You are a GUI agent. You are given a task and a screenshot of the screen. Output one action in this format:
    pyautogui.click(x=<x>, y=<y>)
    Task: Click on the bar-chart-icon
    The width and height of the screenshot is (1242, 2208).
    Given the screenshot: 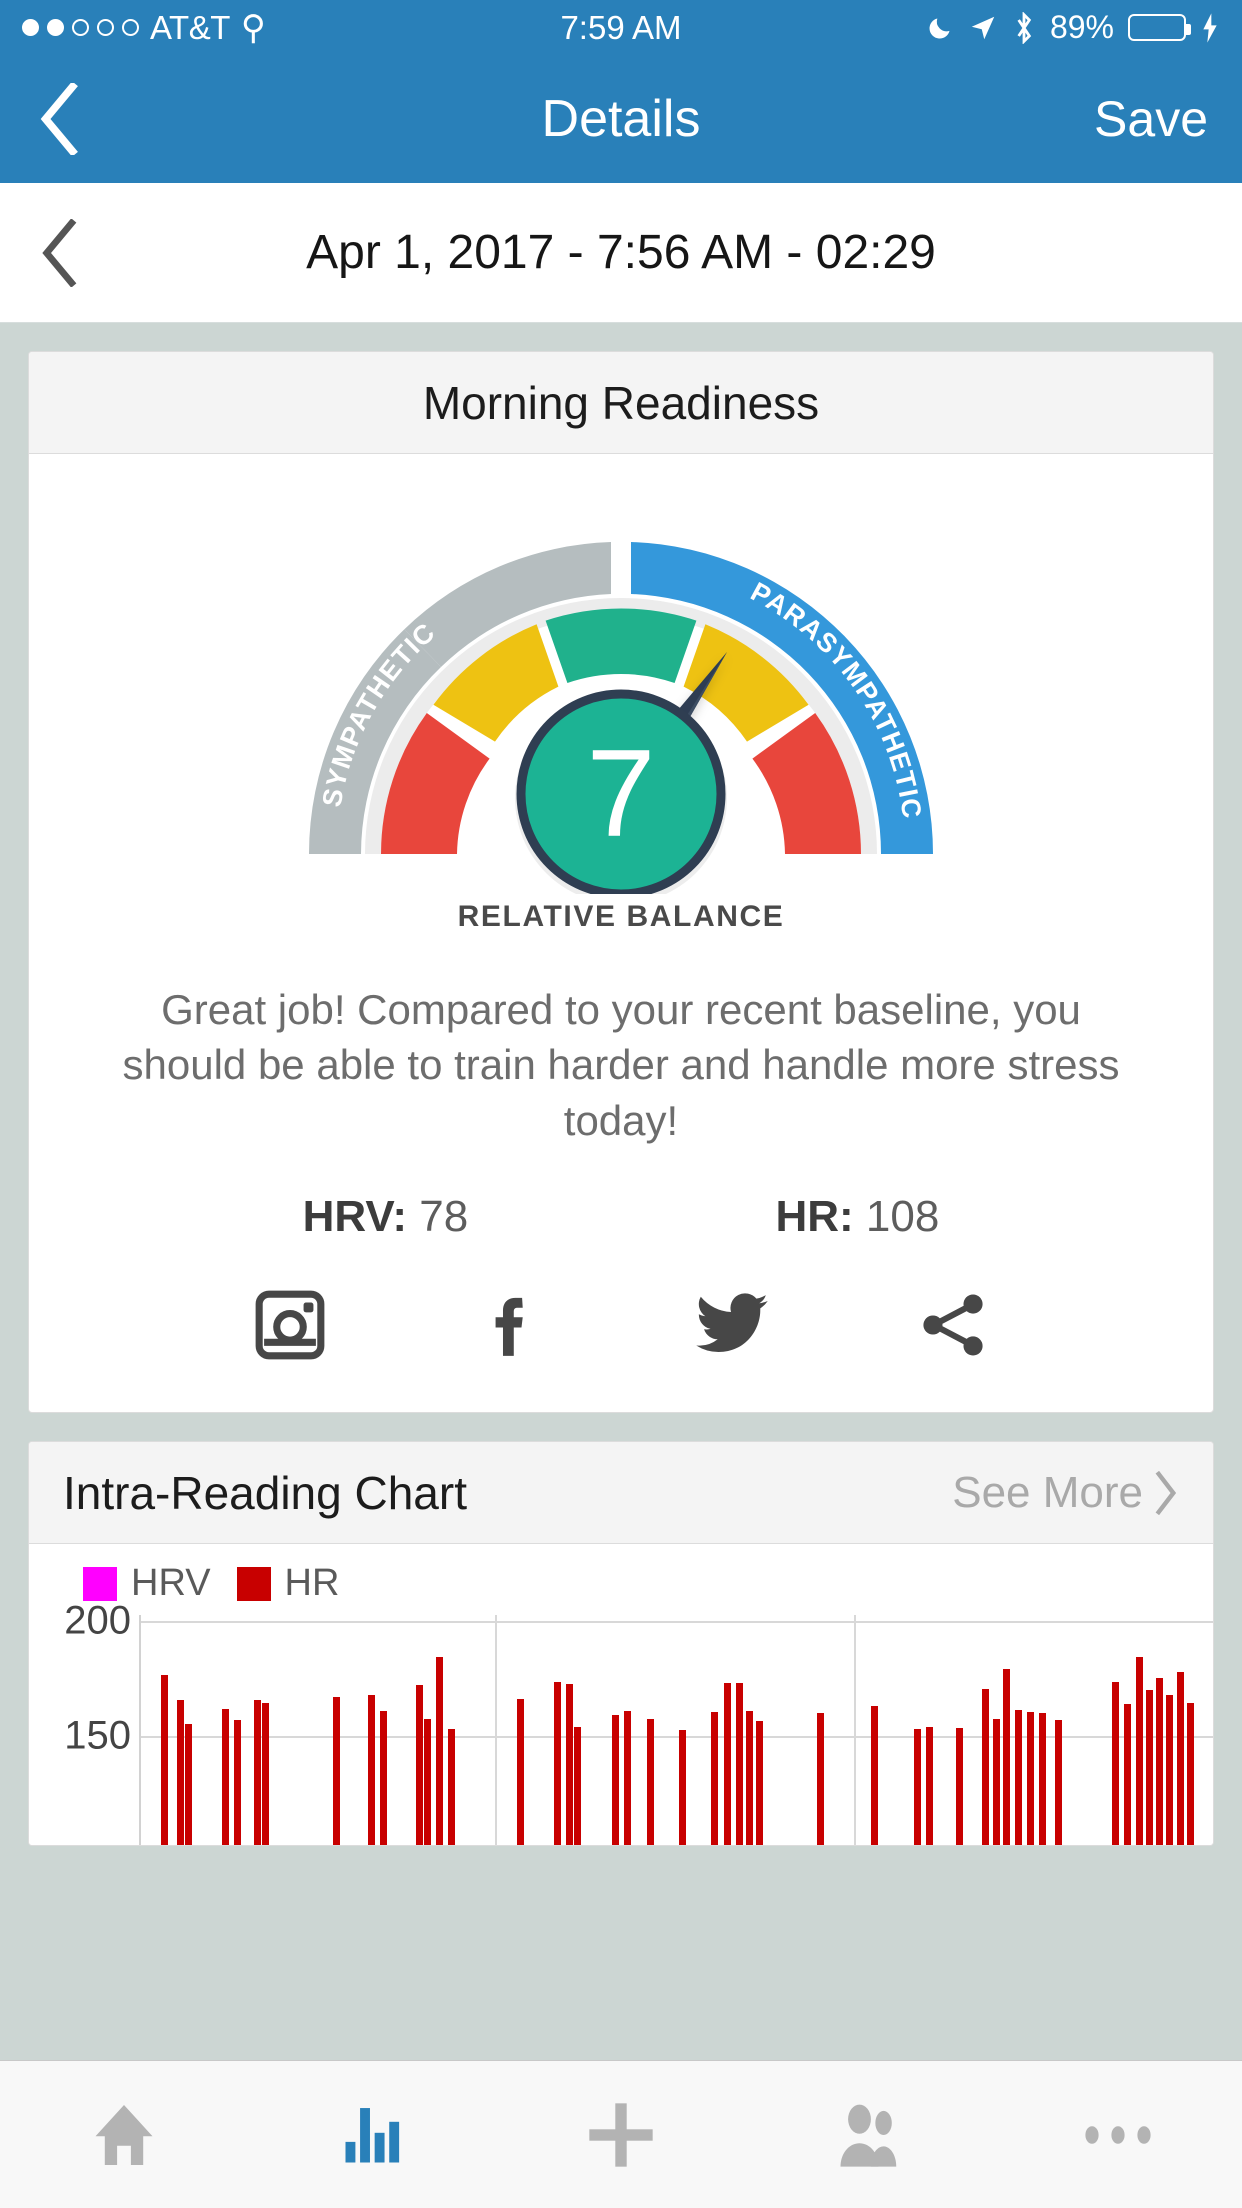 What is the action you would take?
    pyautogui.click(x=372, y=2134)
    